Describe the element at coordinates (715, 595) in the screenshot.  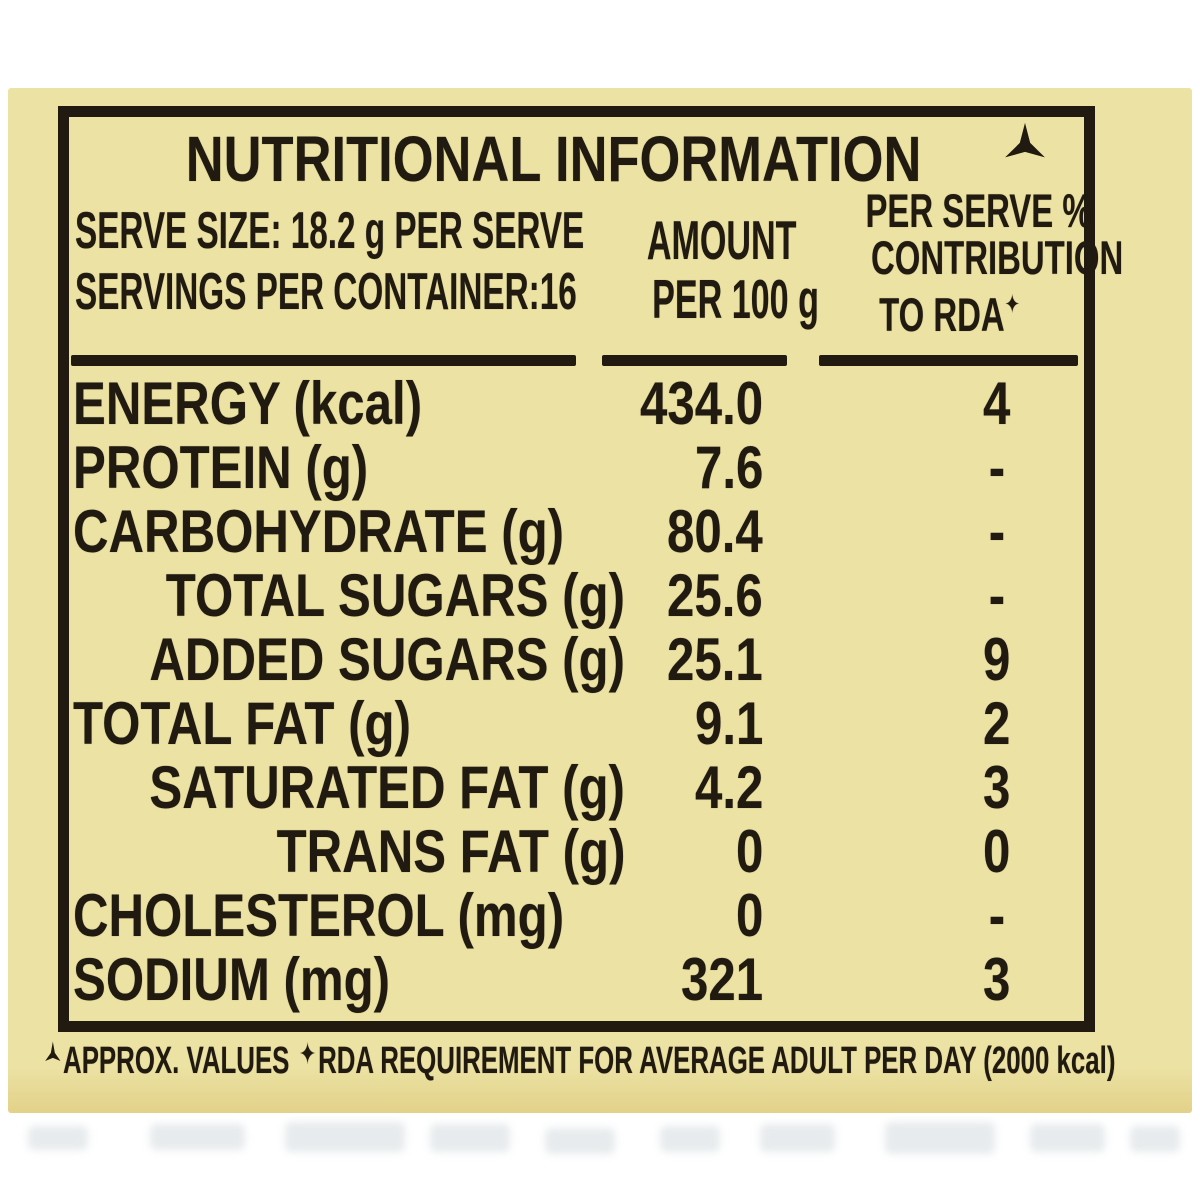
I see `row-amount-per-100g: 25.6` at that location.